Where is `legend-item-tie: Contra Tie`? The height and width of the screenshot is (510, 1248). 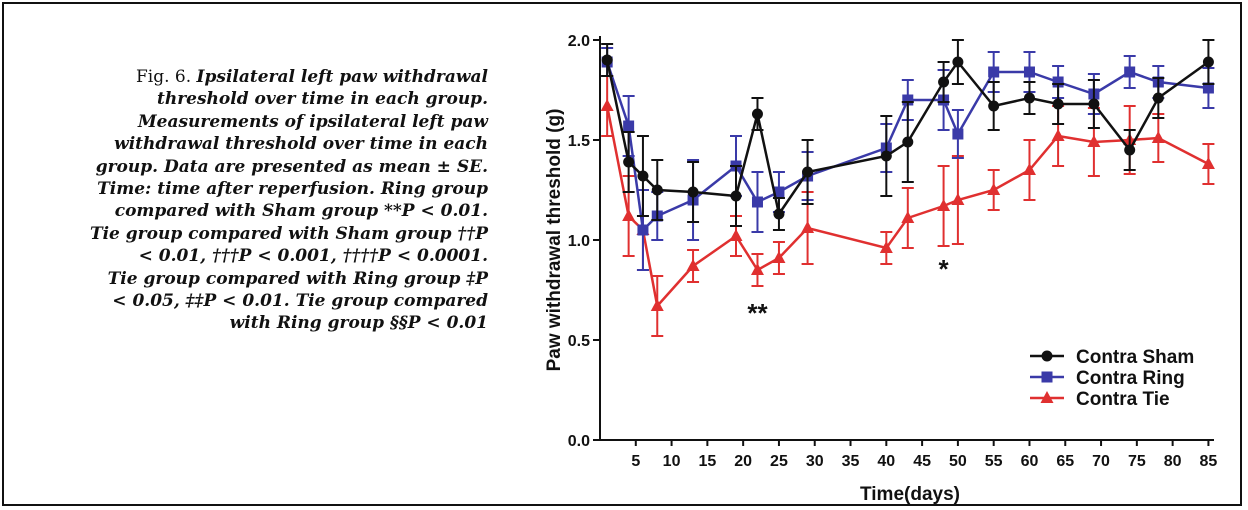 legend-item-tie: Contra Tie is located at coordinates (1100, 399).